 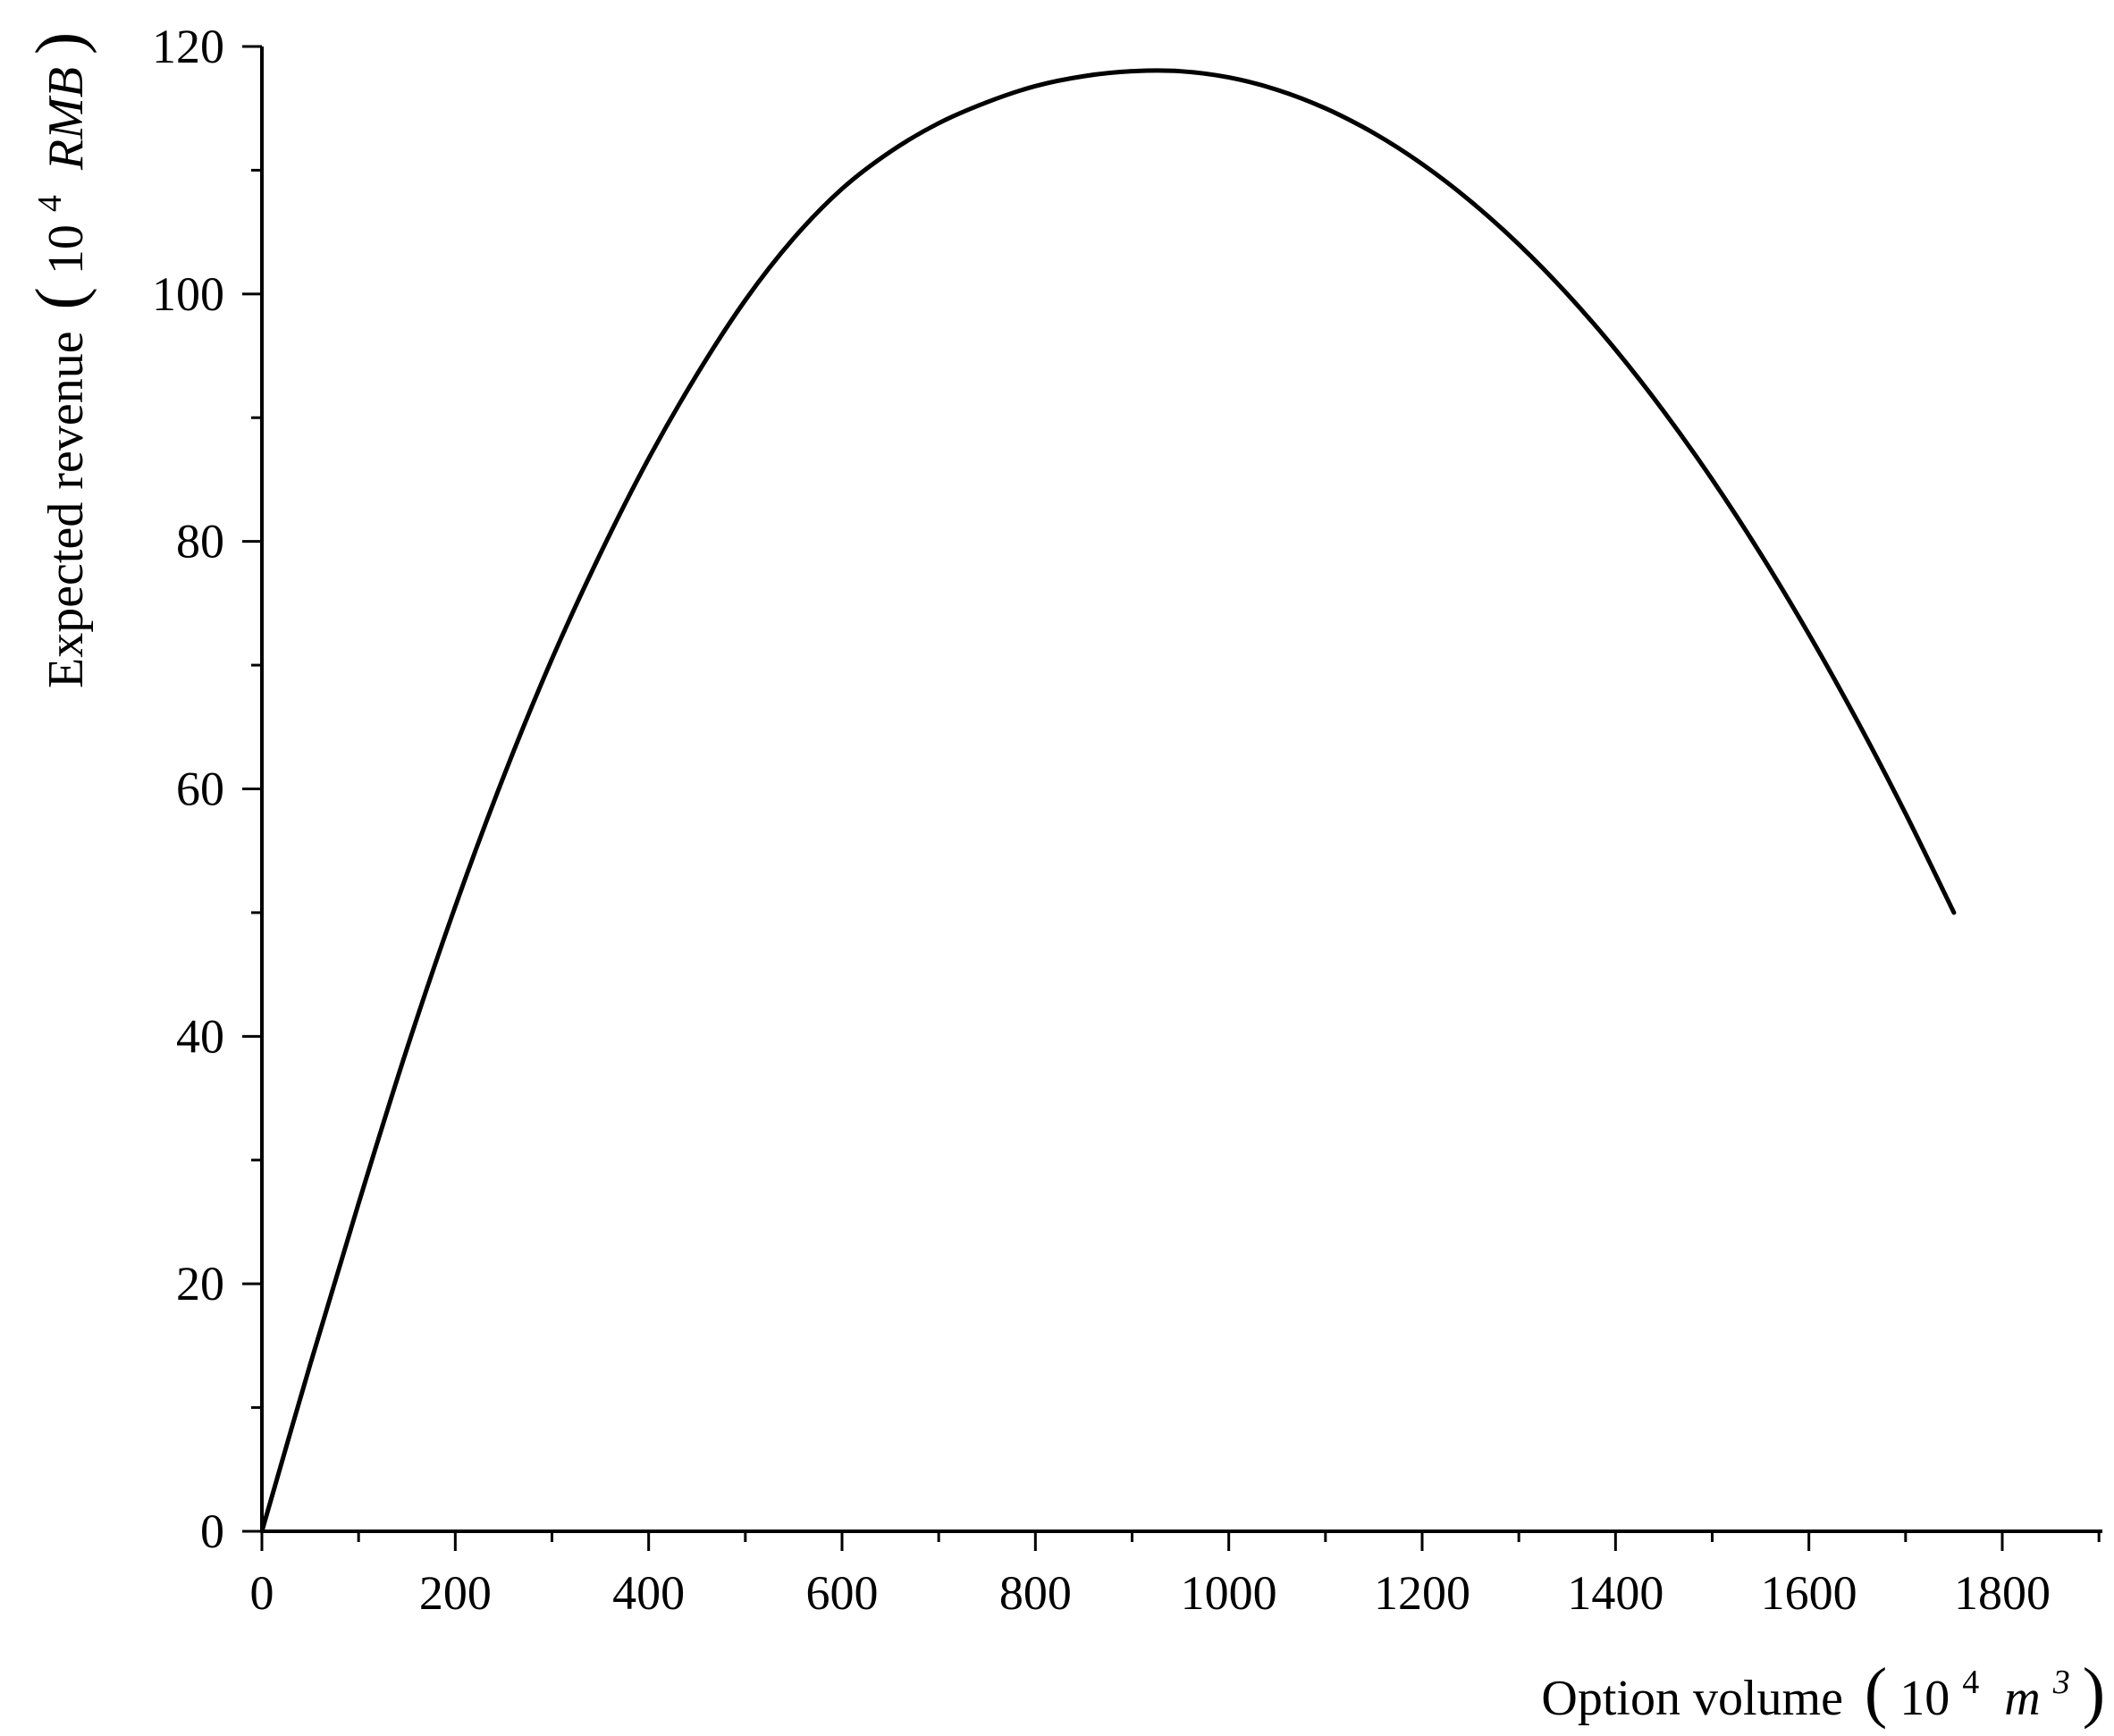 What do you see at coordinates (1924, 1698) in the screenshot?
I see `x-axis-unit-base: 10` at bounding box center [1924, 1698].